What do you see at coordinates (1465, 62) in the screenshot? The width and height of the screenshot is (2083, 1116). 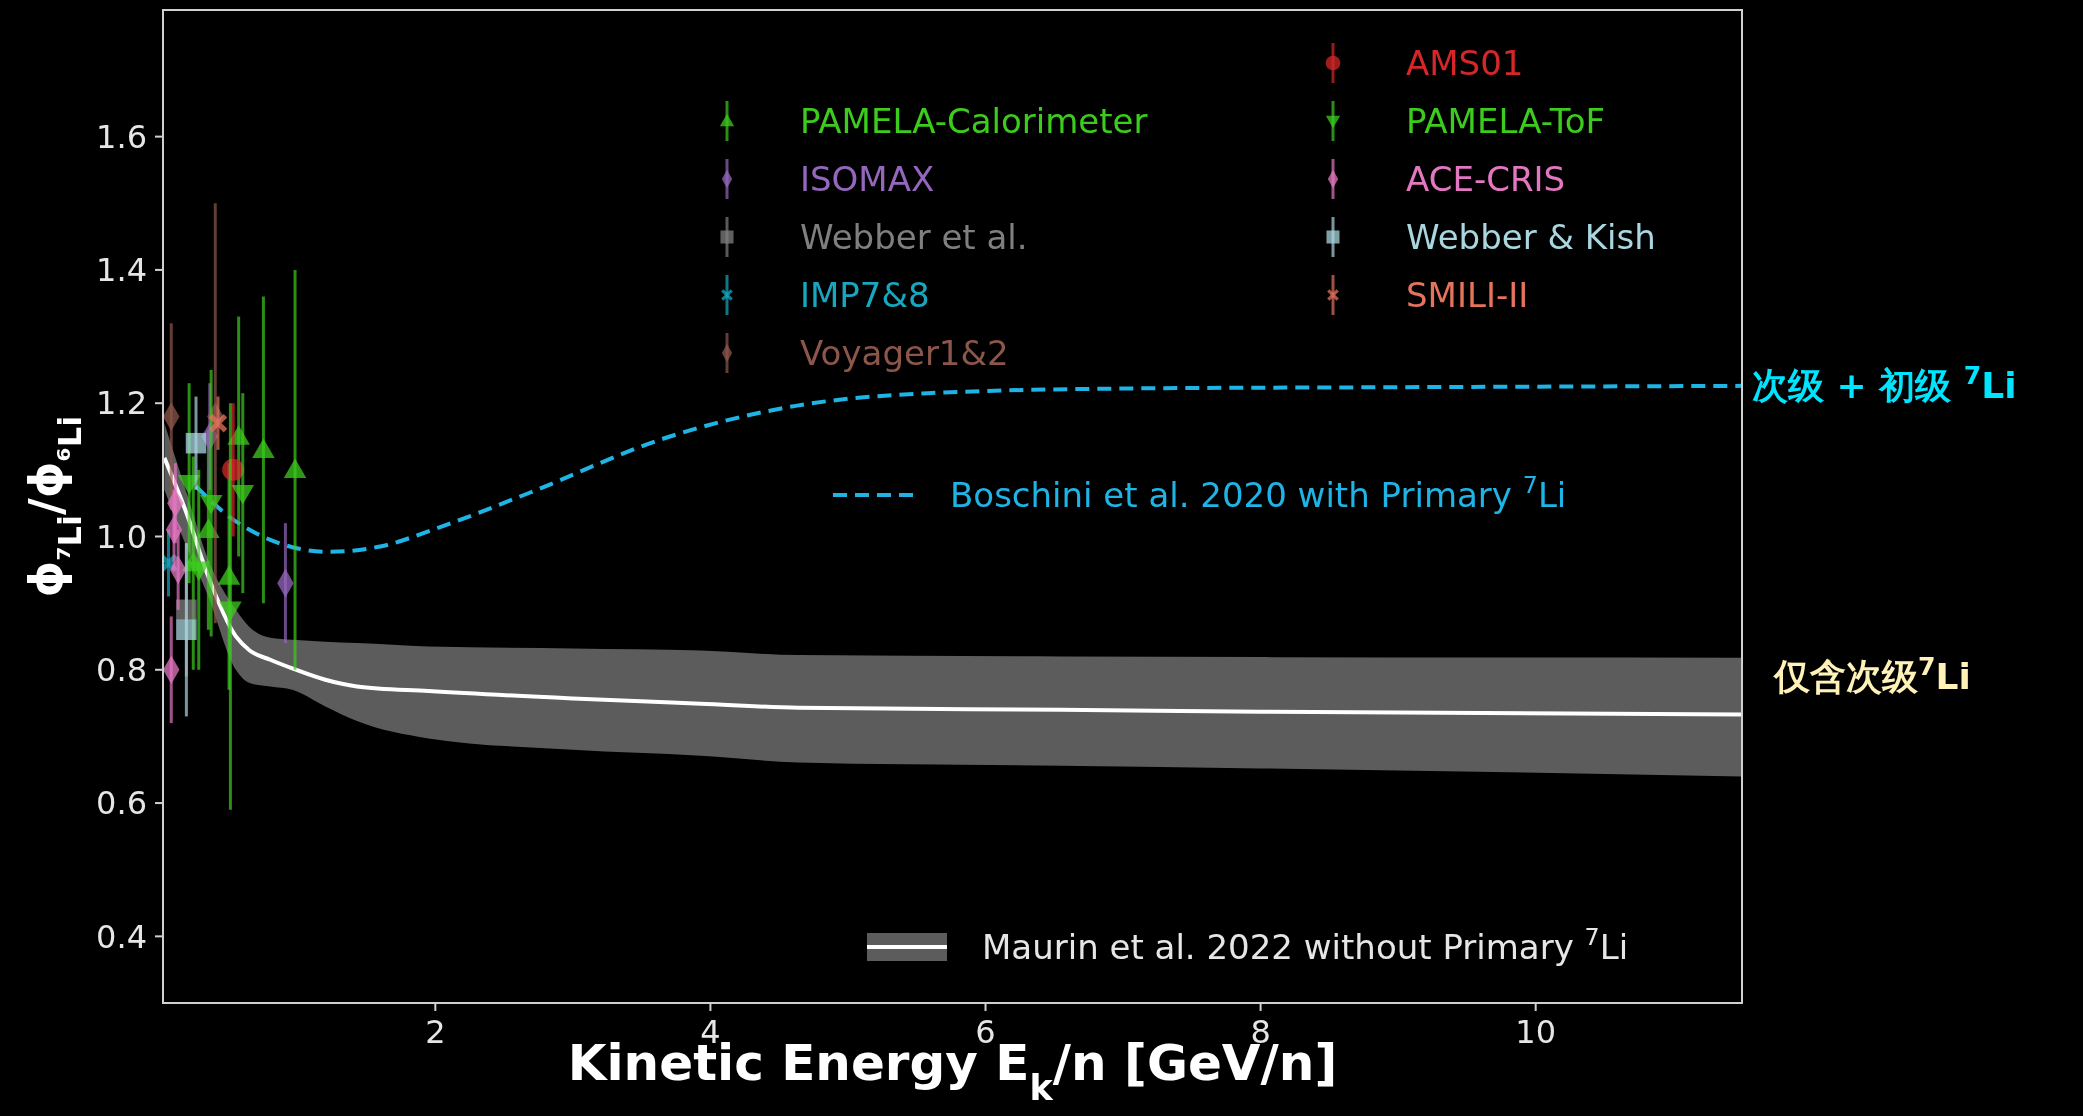 I see `legend-label: AMS01` at bounding box center [1465, 62].